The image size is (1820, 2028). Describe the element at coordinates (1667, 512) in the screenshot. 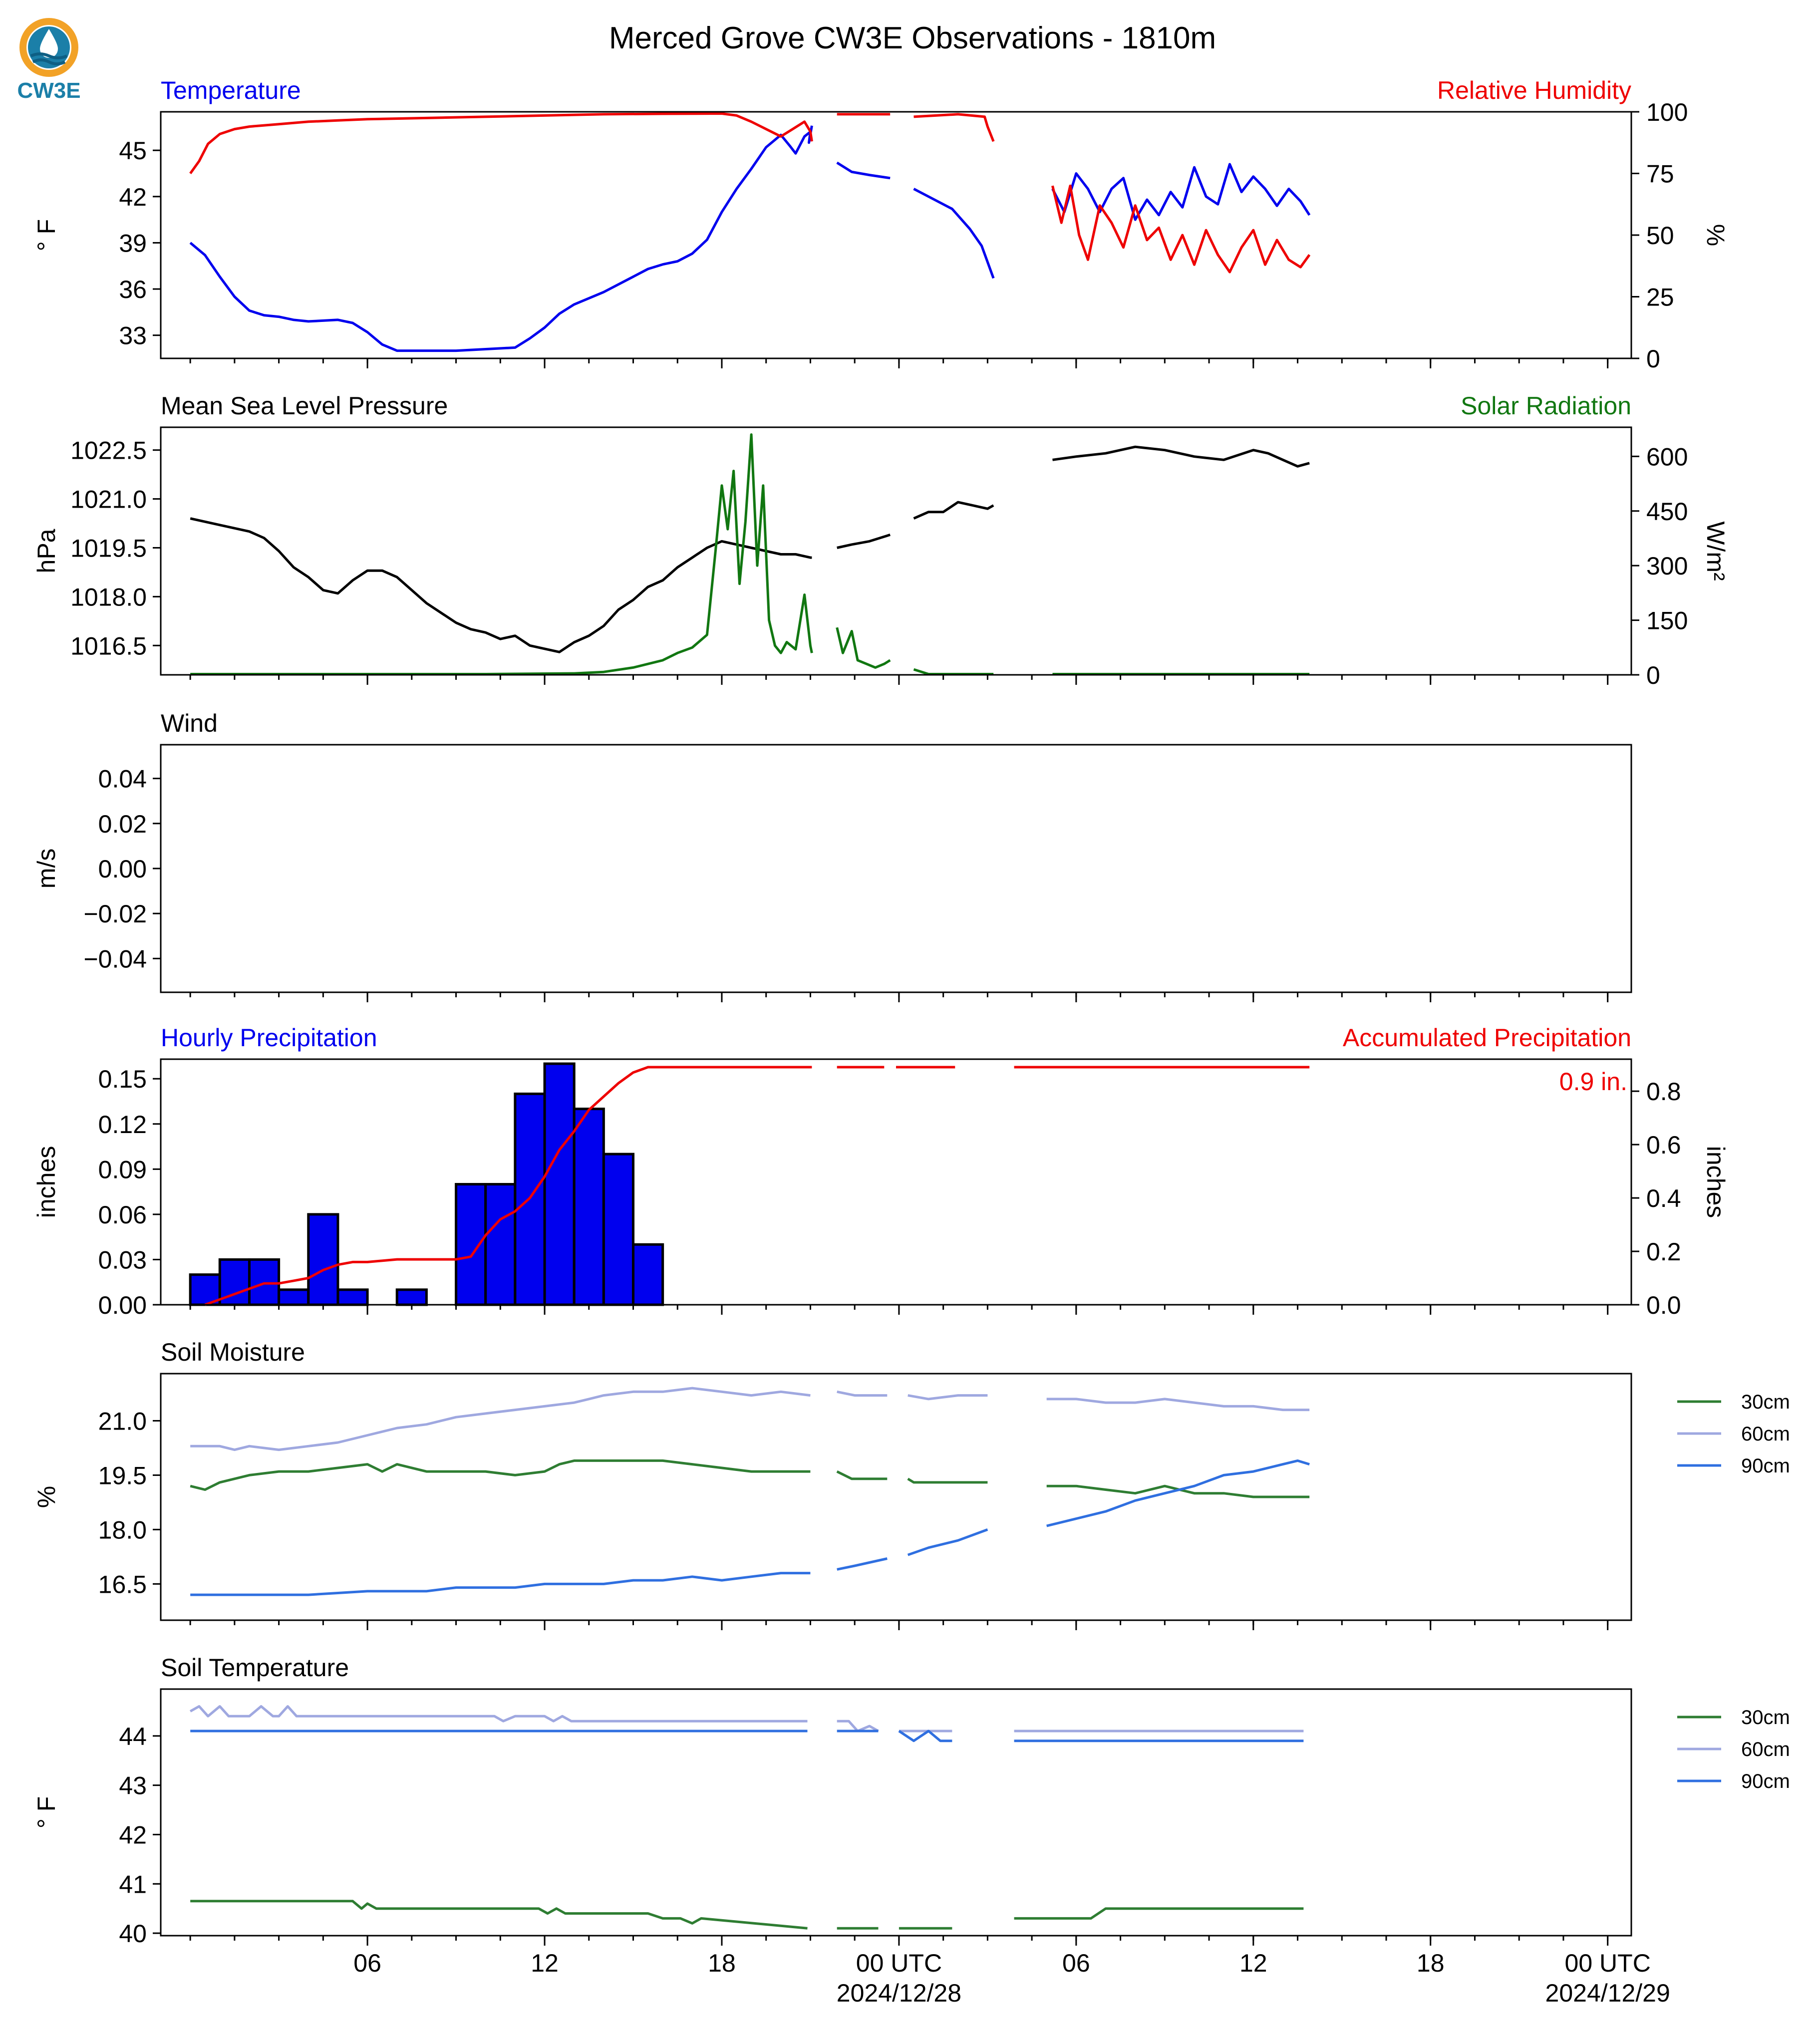

I see `y-tick-label-right: 450` at that location.